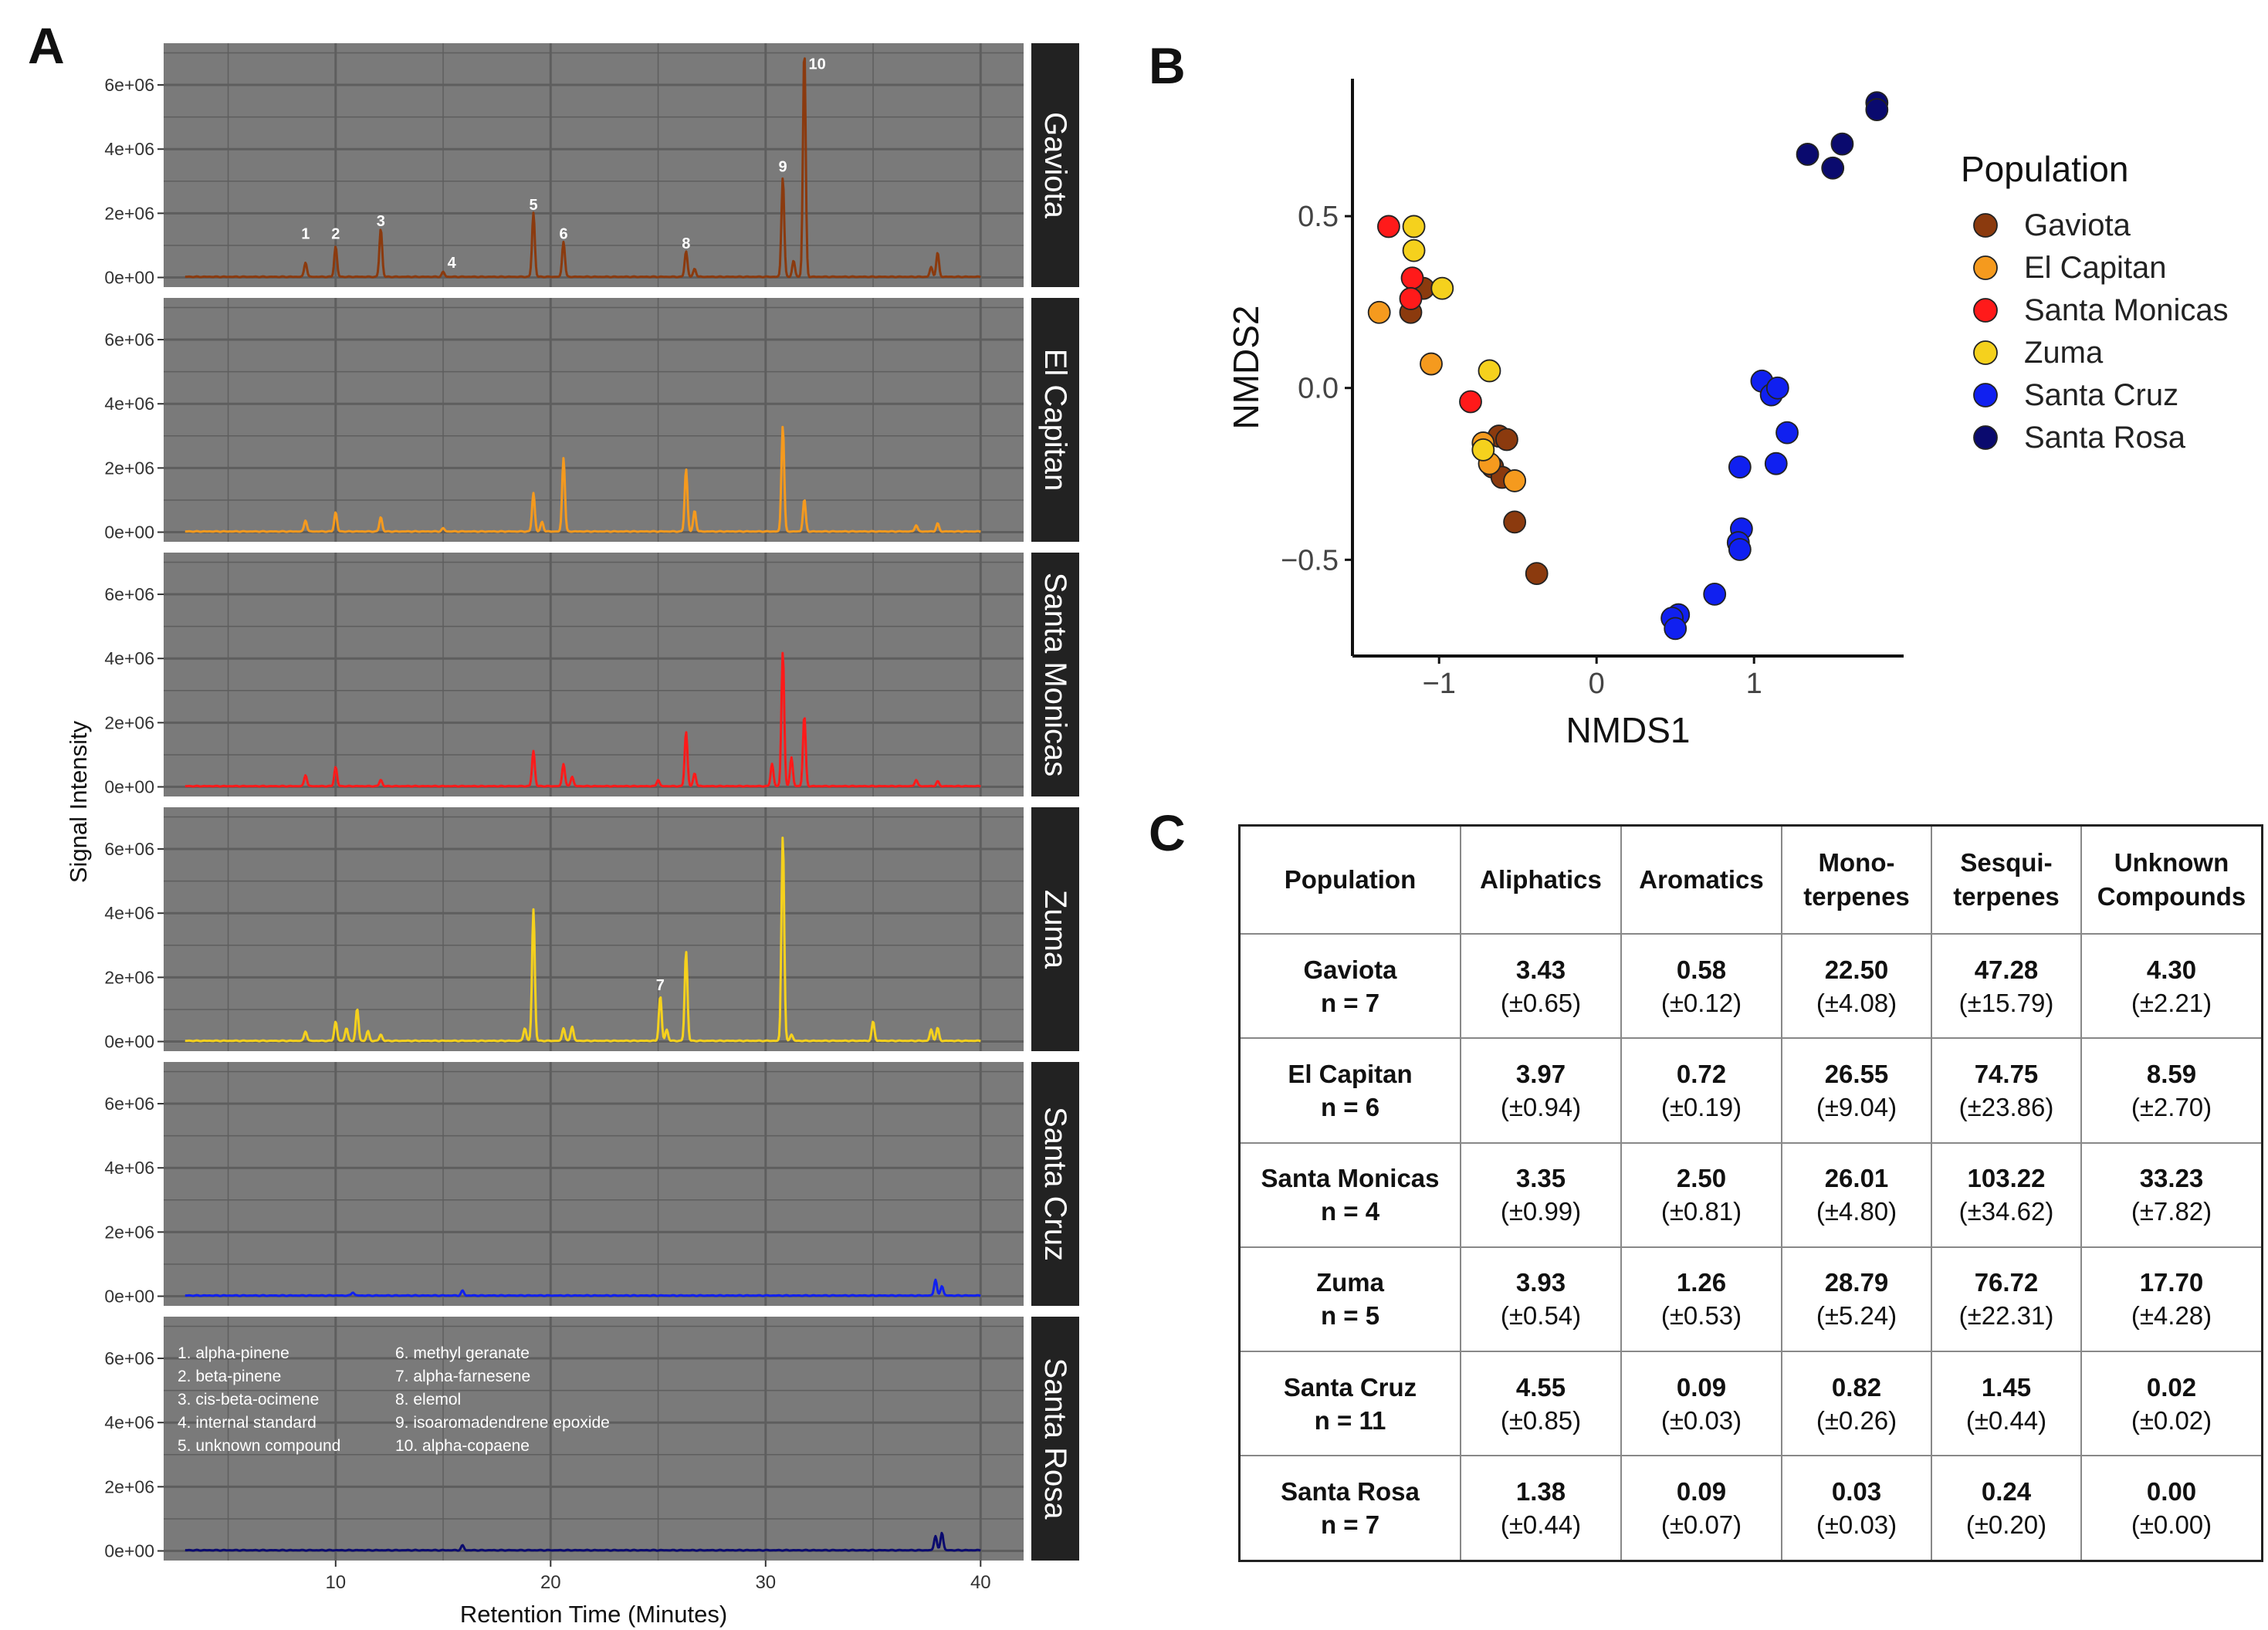 The height and width of the screenshot is (1630, 2268). I want to click on legend-key-gaviota, so click(1985, 225).